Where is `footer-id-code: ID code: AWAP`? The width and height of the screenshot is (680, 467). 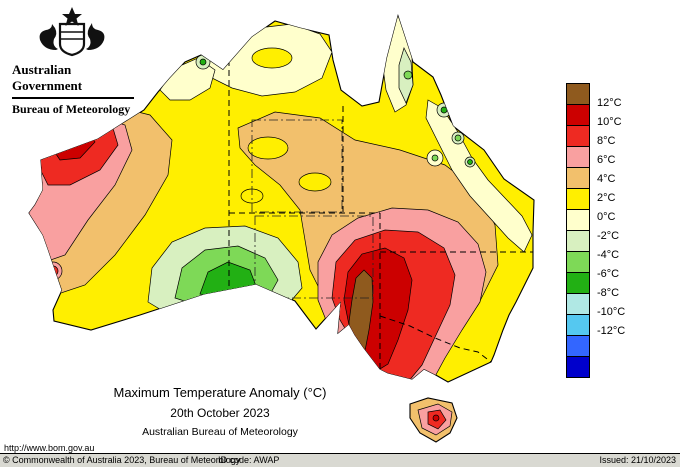 footer-id-code: ID code: AWAP is located at coordinates (249, 460).